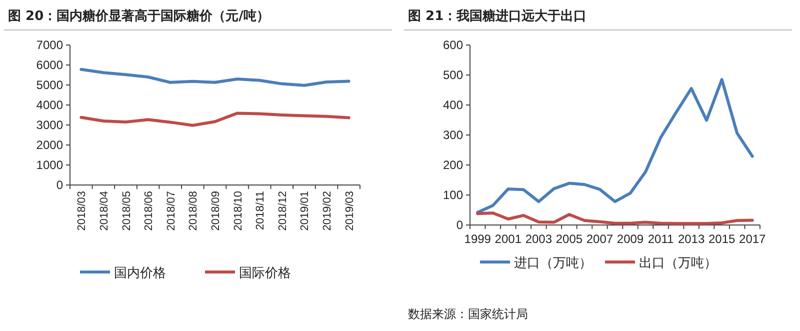 The height and width of the screenshot is (331, 800). What do you see at coordinates (453, 165) in the screenshot?
I see `y-tick-label: 200` at bounding box center [453, 165].